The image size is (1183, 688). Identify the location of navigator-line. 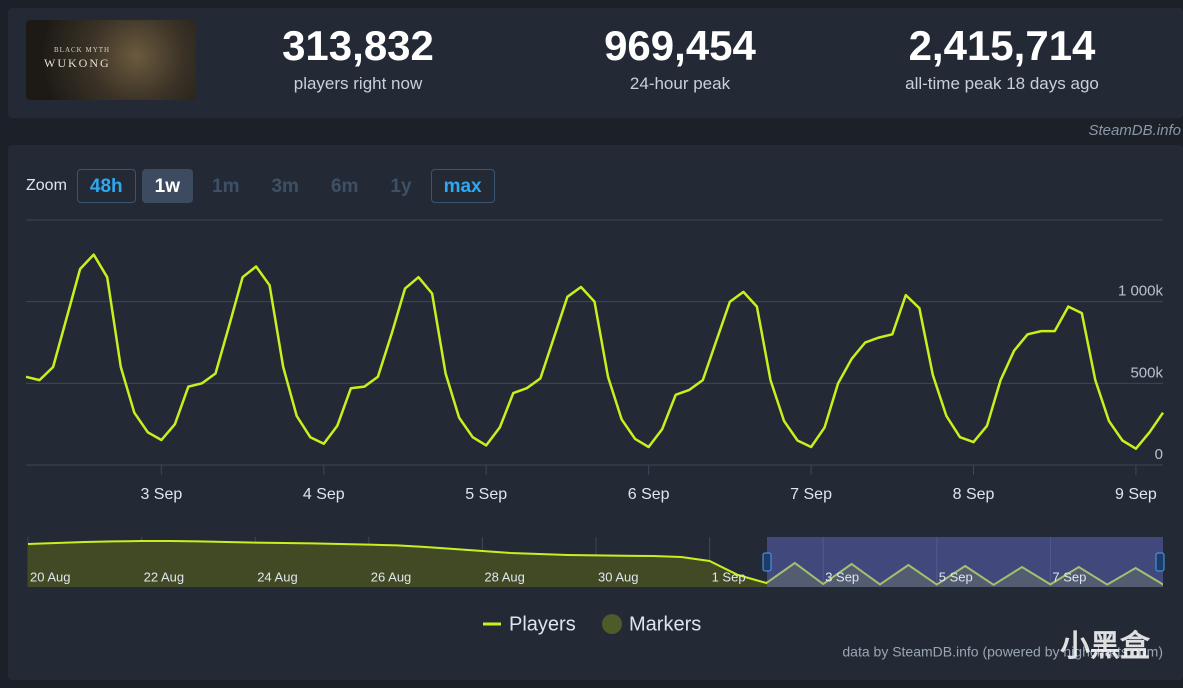
(595, 563).